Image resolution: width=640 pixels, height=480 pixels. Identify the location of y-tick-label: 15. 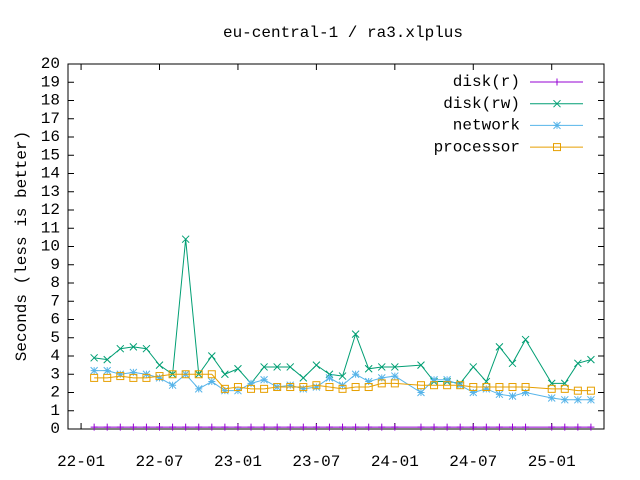
(50, 155).